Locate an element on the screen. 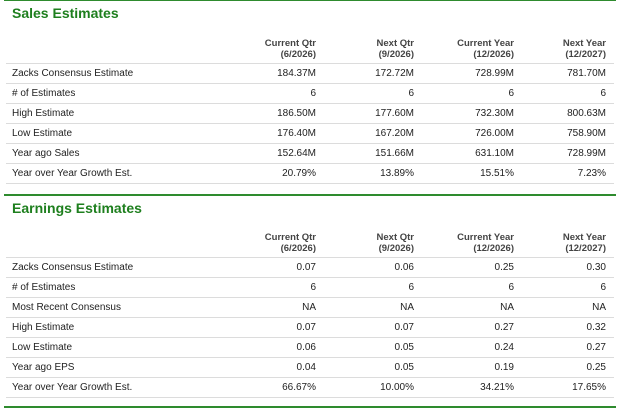 This screenshot has width=620, height=416. table-cell: 10.00% is located at coordinates (373, 387).